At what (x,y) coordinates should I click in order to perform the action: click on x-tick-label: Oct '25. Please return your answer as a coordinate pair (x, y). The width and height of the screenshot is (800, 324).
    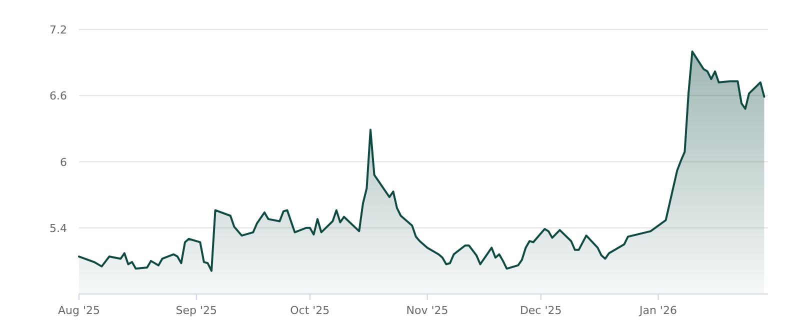
    Looking at the image, I should click on (310, 310).